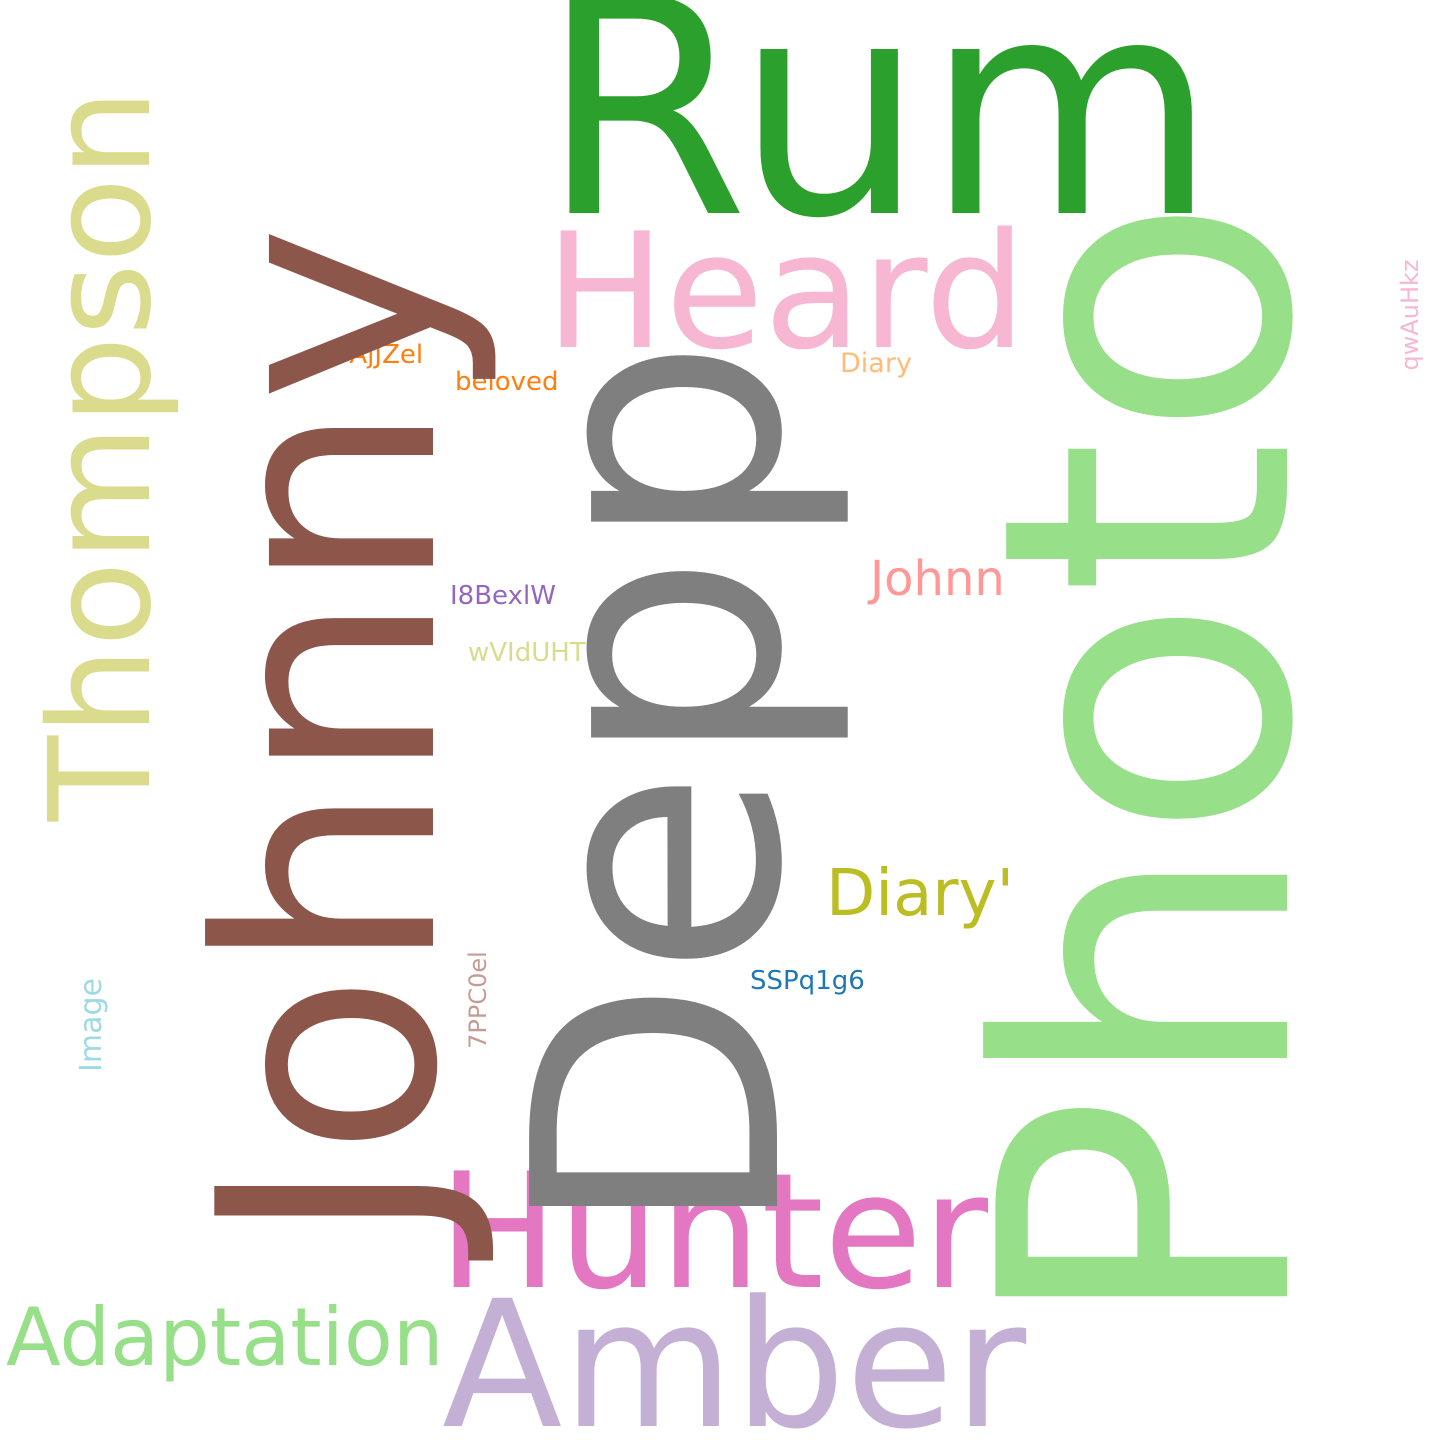 The image size is (1440, 1440). Describe the element at coordinates (527, 653) in the screenshot. I see `word-wvidunt: wVIdUHT` at that location.